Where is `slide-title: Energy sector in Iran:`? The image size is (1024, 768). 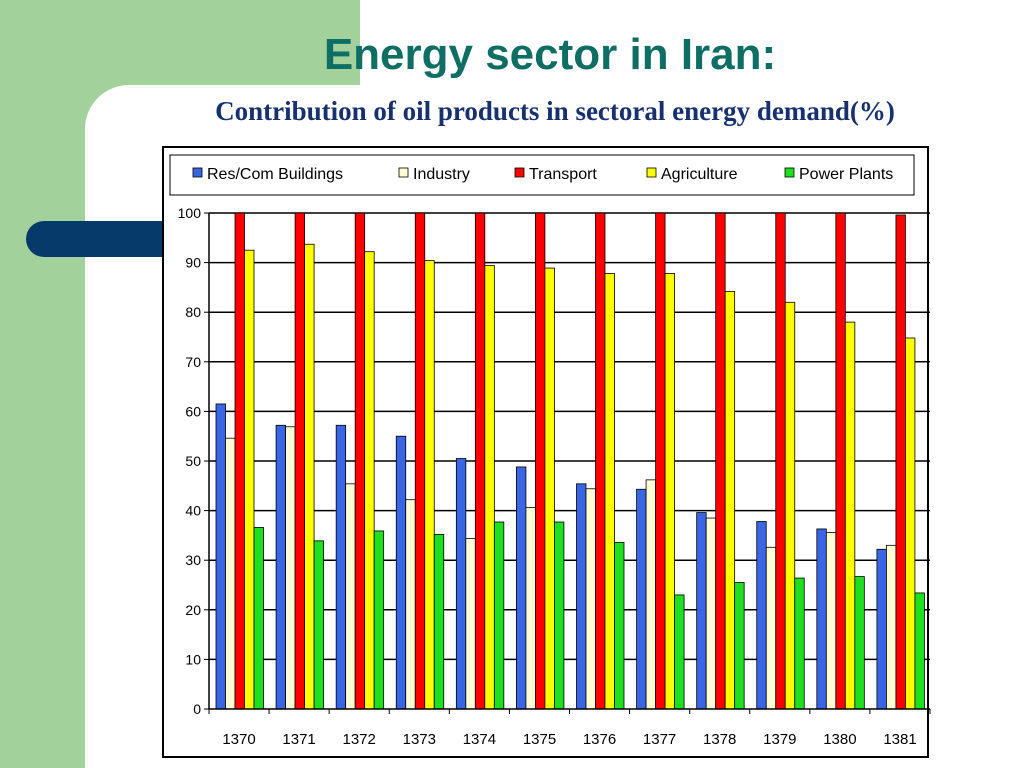
slide-title: Energy sector in Iran: is located at coordinates (550, 54).